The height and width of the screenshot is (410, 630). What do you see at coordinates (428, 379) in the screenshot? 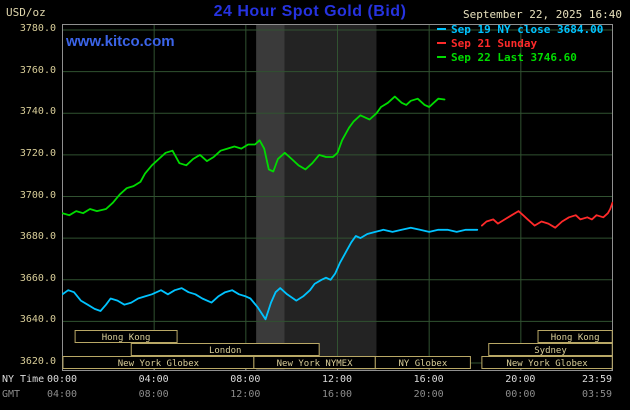
I see `ny-time-tick-label: 16:00` at bounding box center [428, 379].